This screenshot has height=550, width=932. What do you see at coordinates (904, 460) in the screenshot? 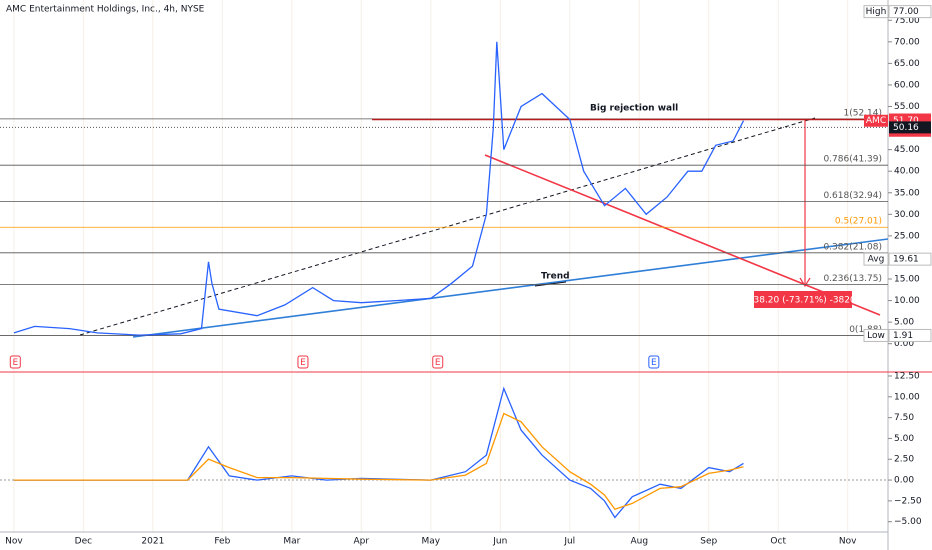
I see `y-tick-label: 2.50` at bounding box center [904, 460].